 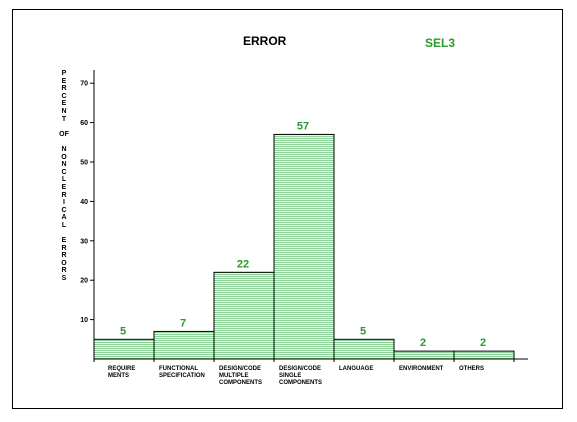 I want to click on y-tick-label: 30, so click(x=84, y=241).